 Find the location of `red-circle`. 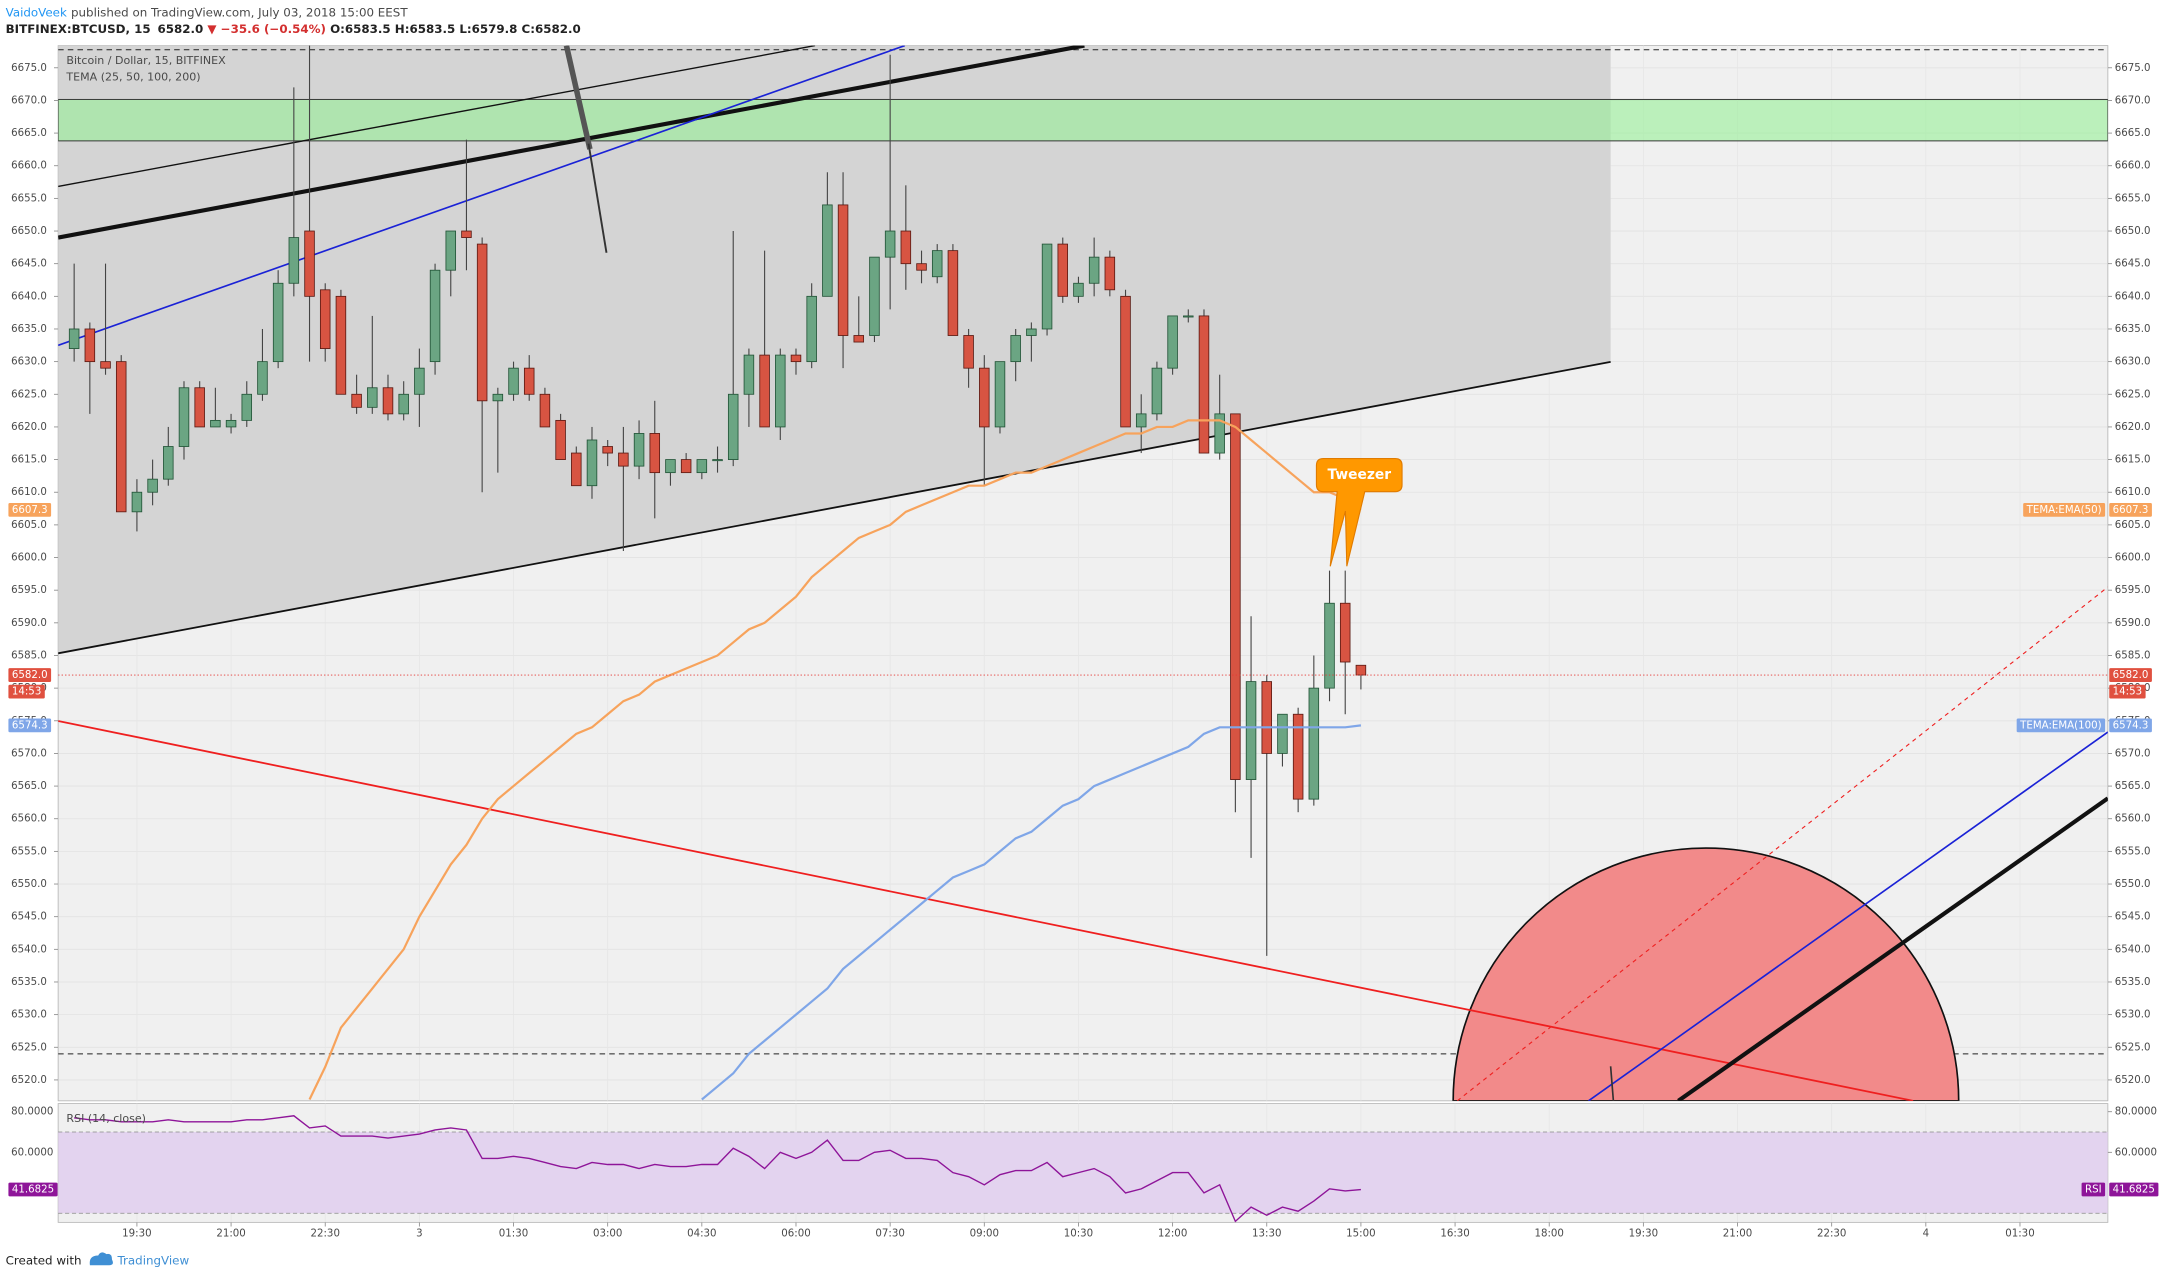

red-circle is located at coordinates (1706, 974).